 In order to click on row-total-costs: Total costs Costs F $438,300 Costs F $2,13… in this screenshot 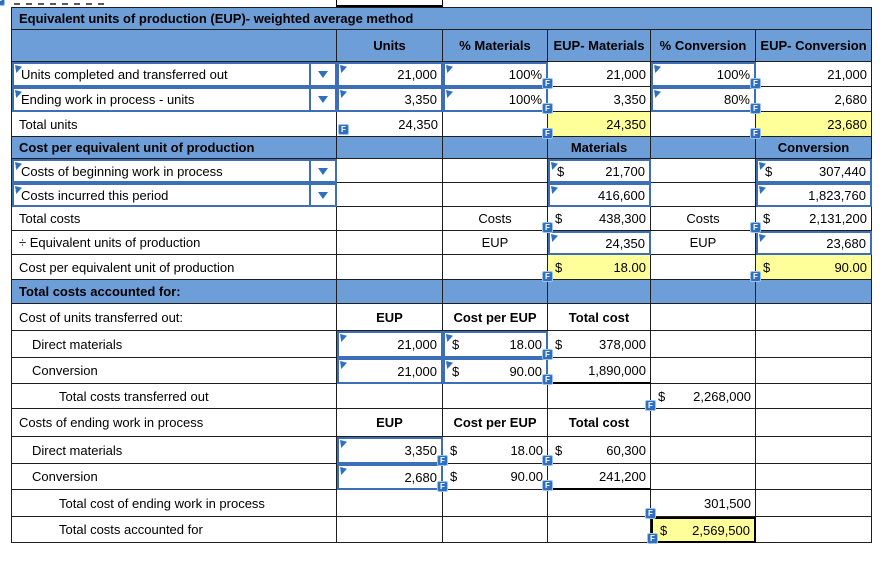, I will do `click(442, 220)`.